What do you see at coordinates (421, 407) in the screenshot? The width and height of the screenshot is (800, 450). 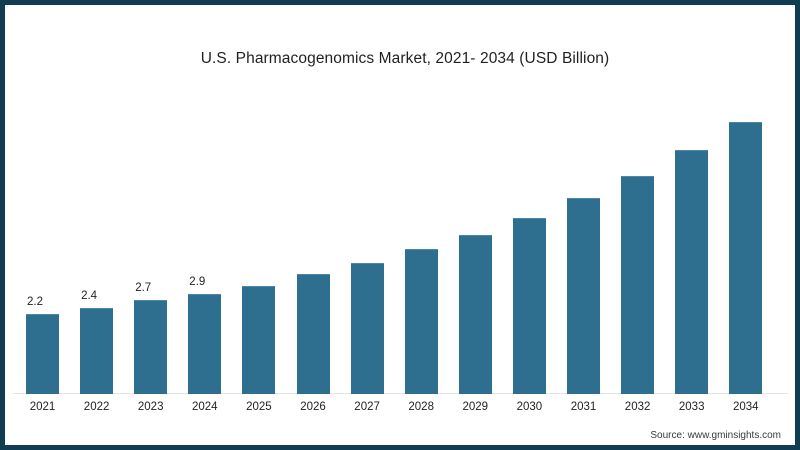 I see `x-tick-label: 2028` at bounding box center [421, 407].